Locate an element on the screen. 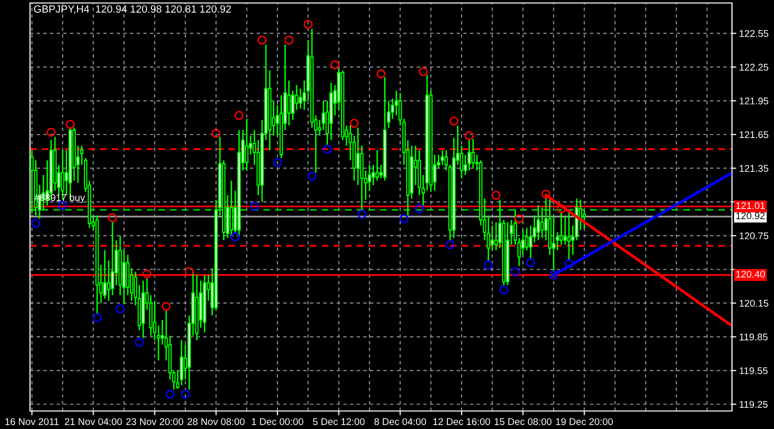 This screenshot has height=429, width=774. y-tick-label: 122.25 is located at coordinates (754, 67).